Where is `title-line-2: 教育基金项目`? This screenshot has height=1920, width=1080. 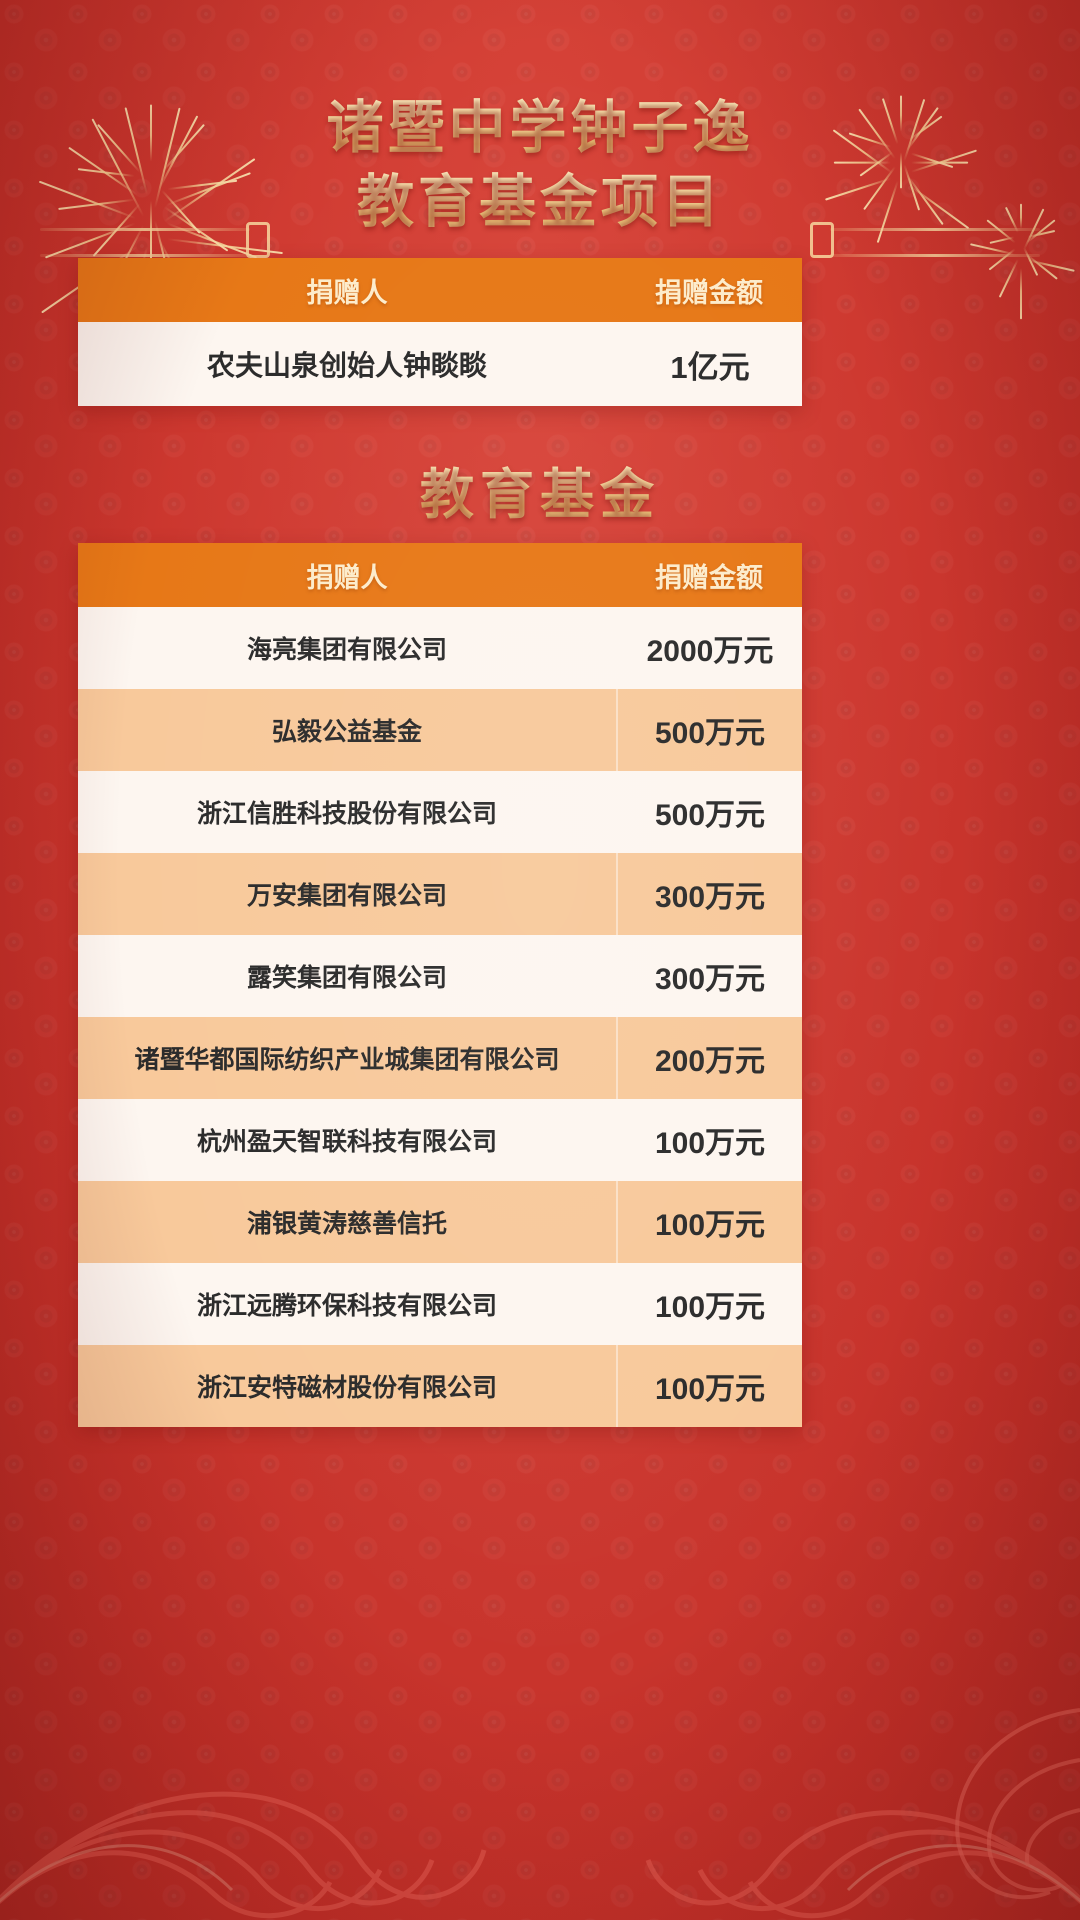 title-line-2: 教育基金项目 is located at coordinates (540, 203).